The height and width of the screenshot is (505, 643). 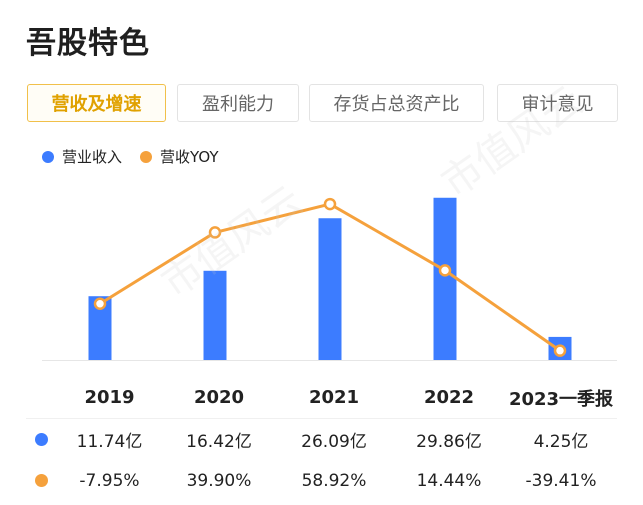 What do you see at coordinates (334, 442) in the screenshot?
I see `table-cell: 26.09亿` at bounding box center [334, 442].